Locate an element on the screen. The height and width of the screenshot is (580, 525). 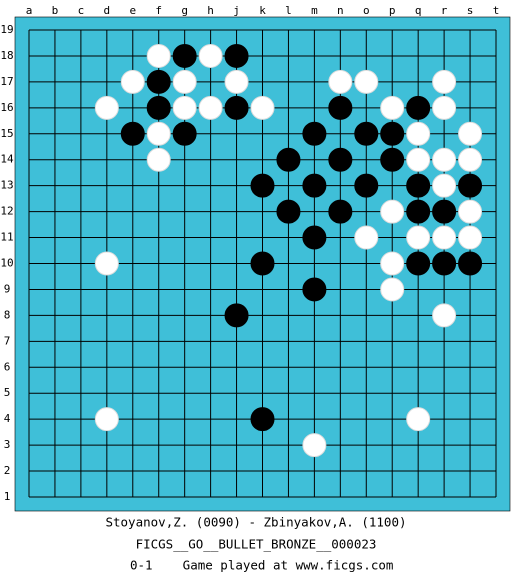
column-label: r is located at coordinates (444, 10).